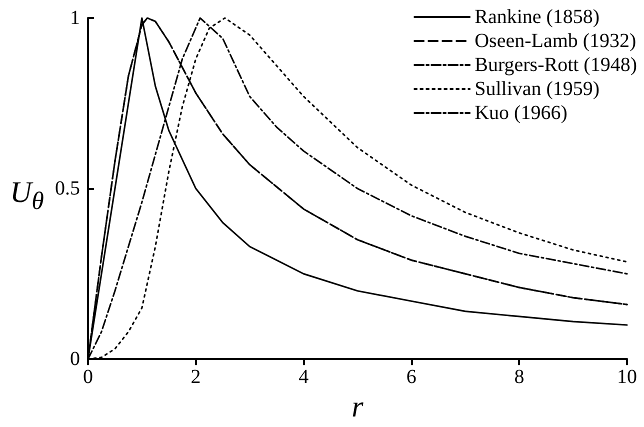  I want to click on y-tick-label: 0.5, so click(67, 189).